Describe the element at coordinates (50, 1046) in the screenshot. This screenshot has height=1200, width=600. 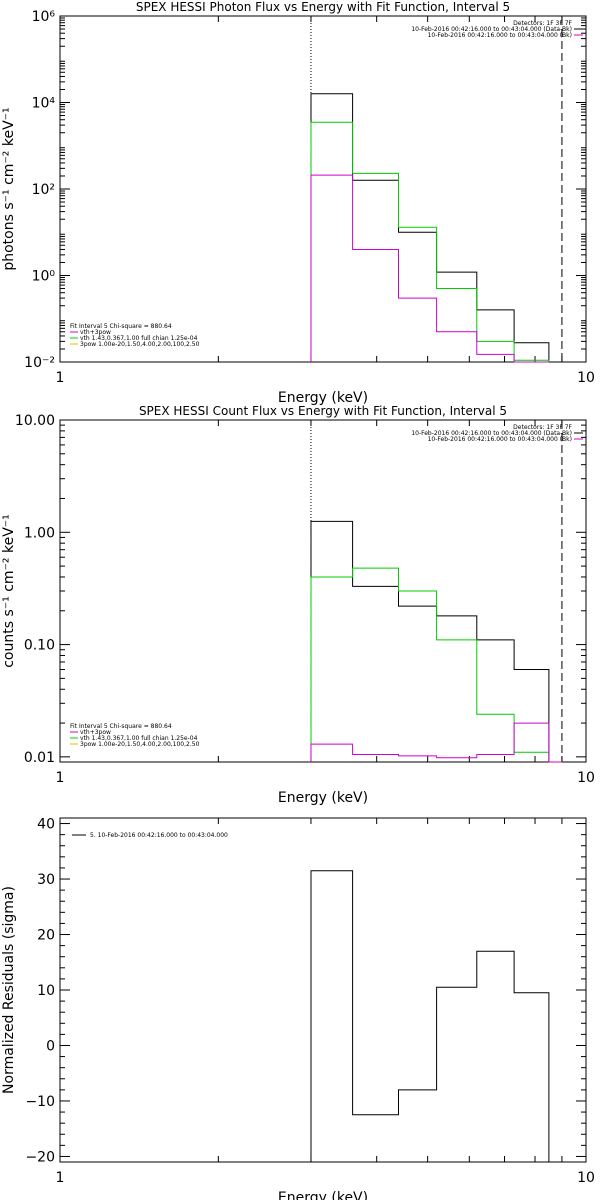
I see `y-tick-label: 0` at that location.